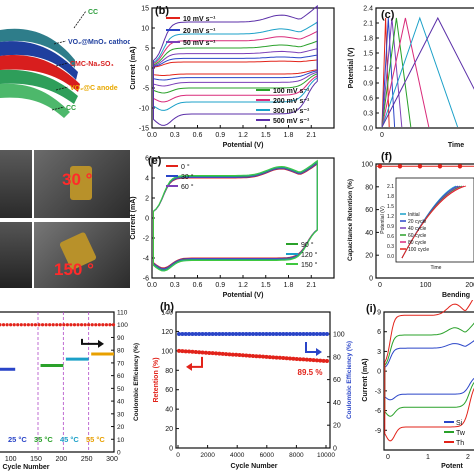 This screenshot has height=474, width=474. I want to click on angle-label-150: 150 °, so click(74, 269).